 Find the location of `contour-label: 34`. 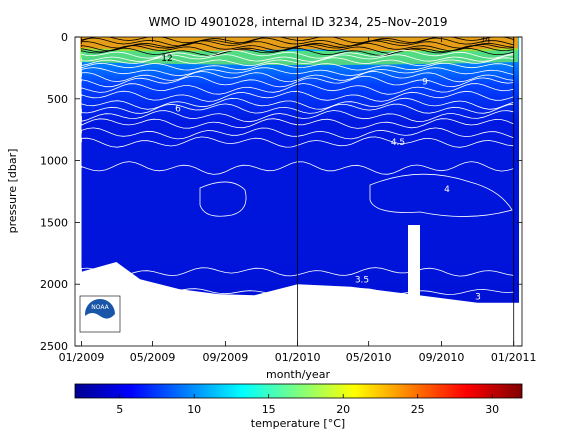

contour-label: 34 is located at coordinates (485, 40).